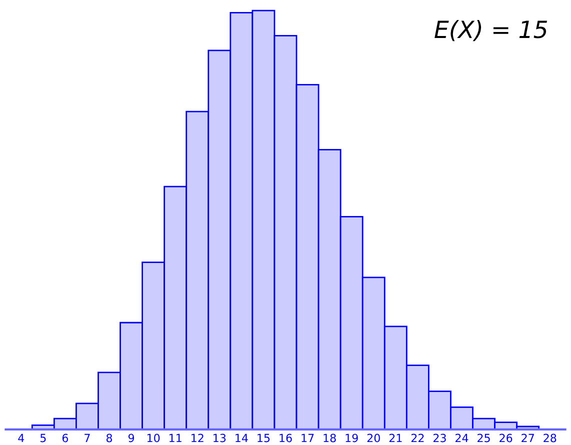  I want to click on x-tick-label: 23, so click(439, 438).